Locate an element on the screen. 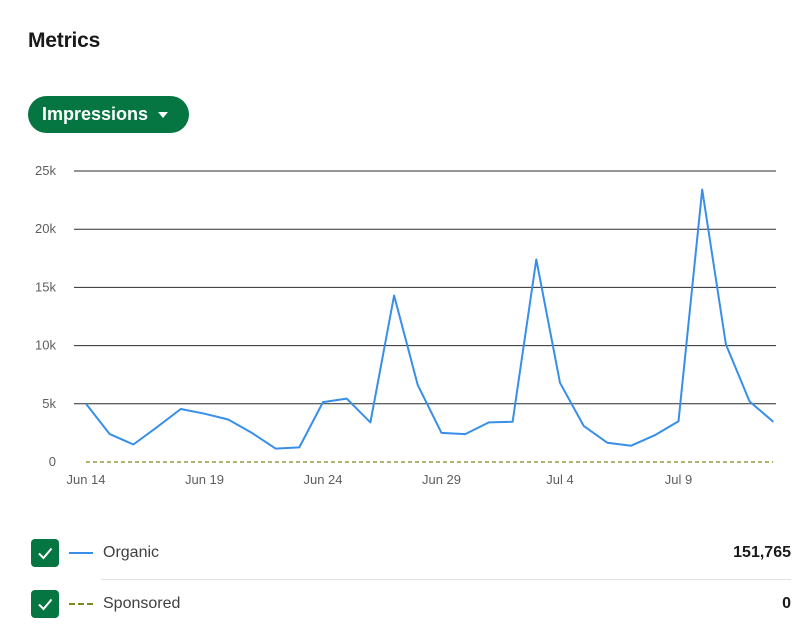 This screenshot has height=637, width=806. y-axis-ticks: 0 5k 10k 15k 20k 25k is located at coordinates (45, 316).